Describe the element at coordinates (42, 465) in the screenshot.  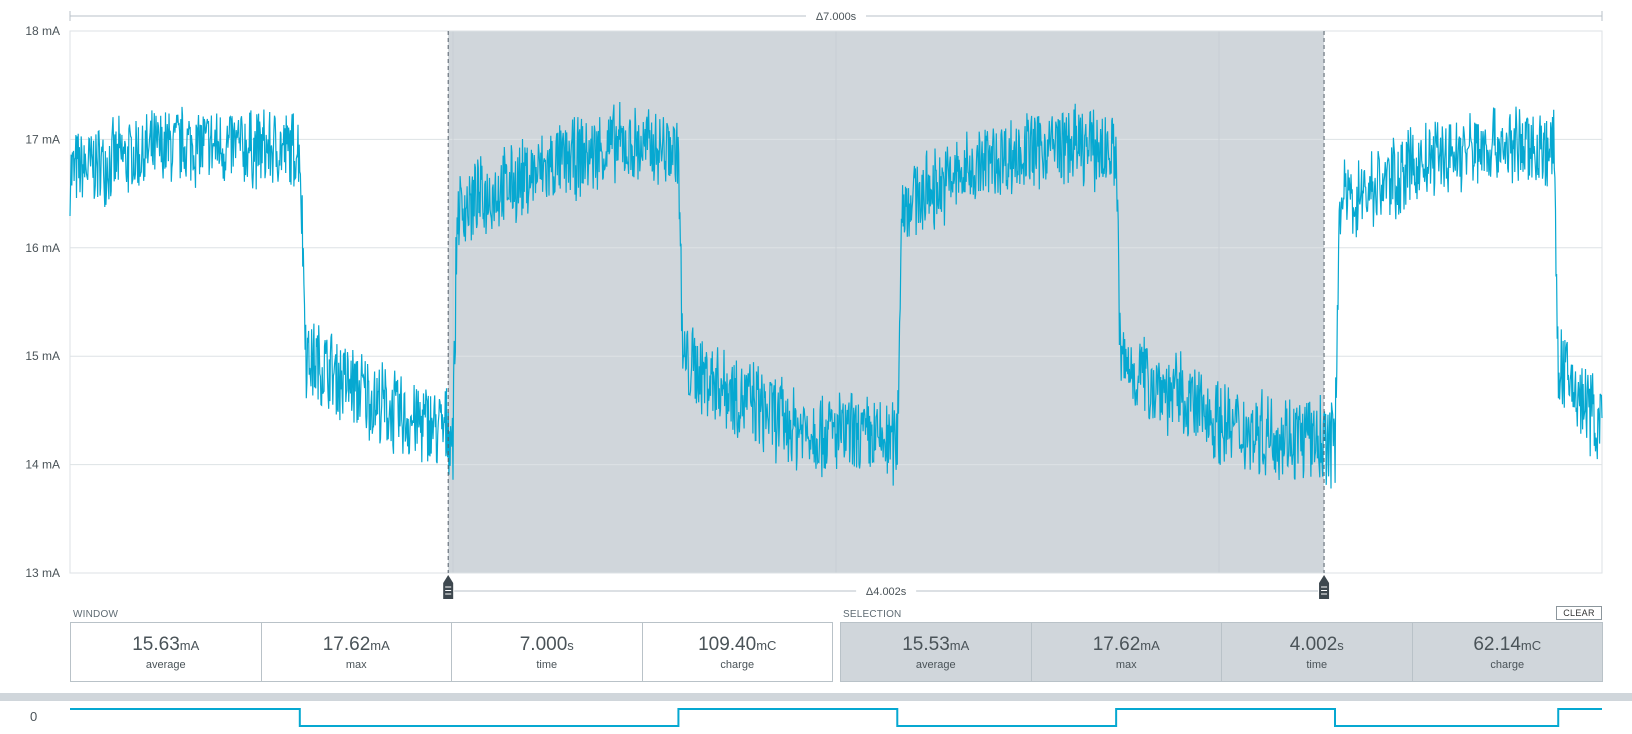
I see `y-tick-label: 14 mA` at that location.